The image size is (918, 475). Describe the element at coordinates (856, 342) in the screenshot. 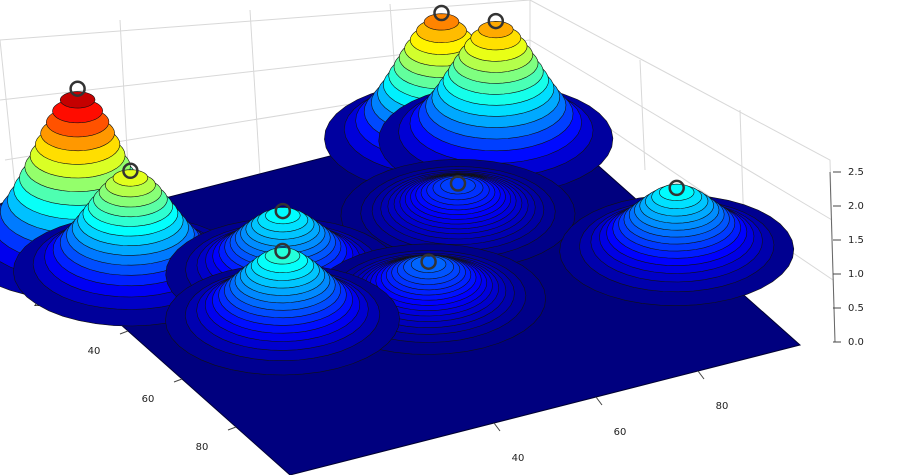

I see `z-tick-label: 0.0` at that location.